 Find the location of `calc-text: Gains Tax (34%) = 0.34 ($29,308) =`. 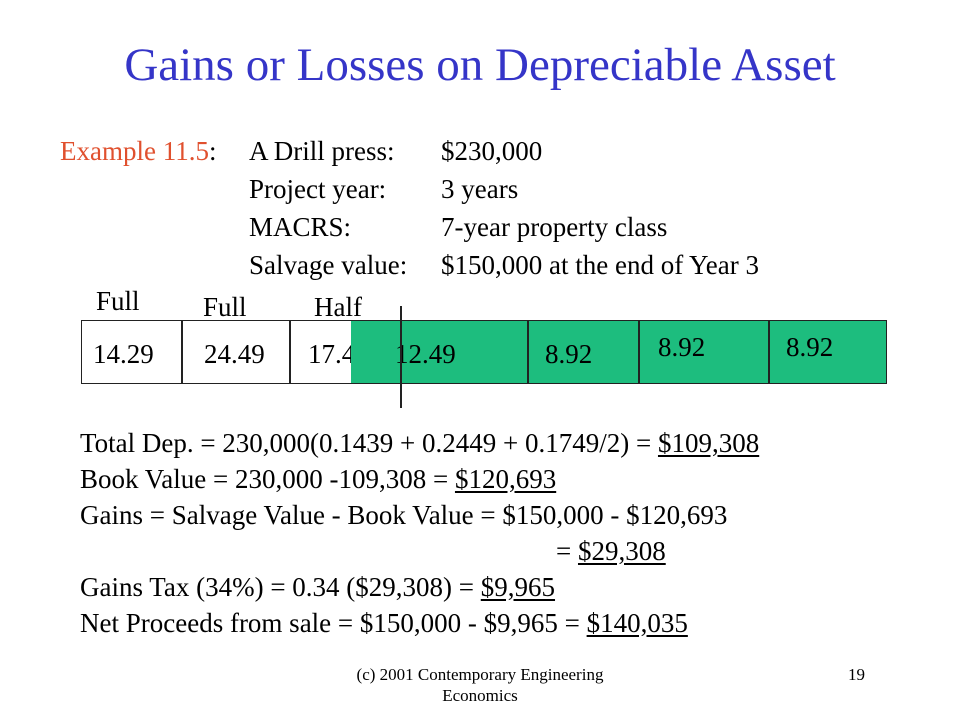

calc-text: Gains Tax (34%) = 0.34 ($29,308) = is located at coordinates (280, 587).